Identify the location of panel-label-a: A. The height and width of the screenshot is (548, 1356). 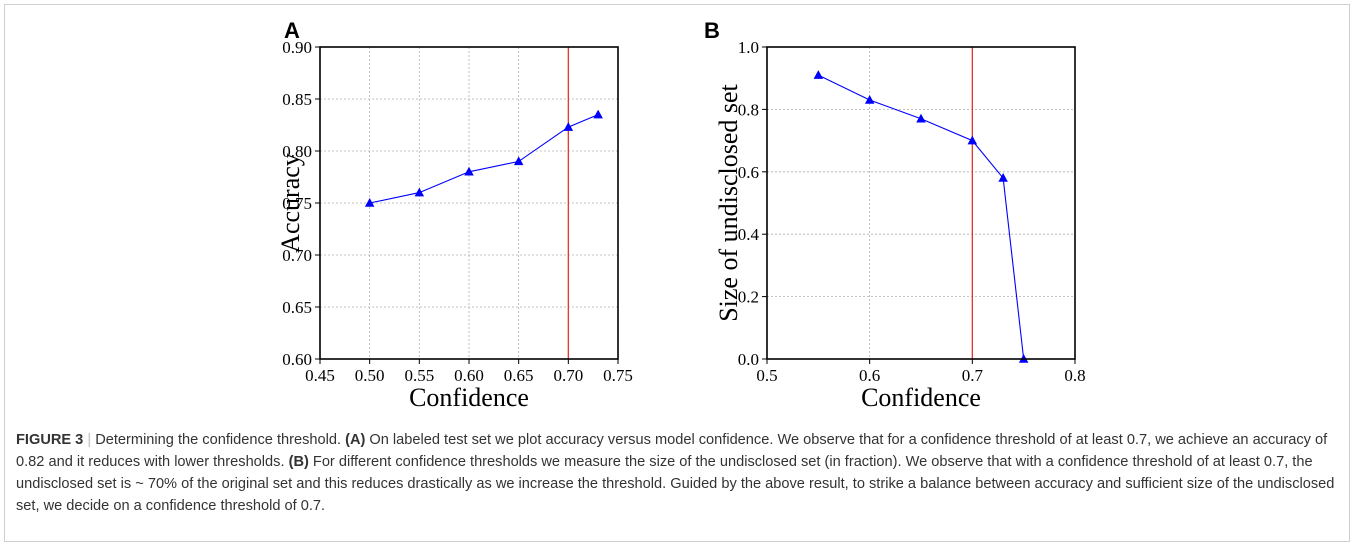
(292, 30).